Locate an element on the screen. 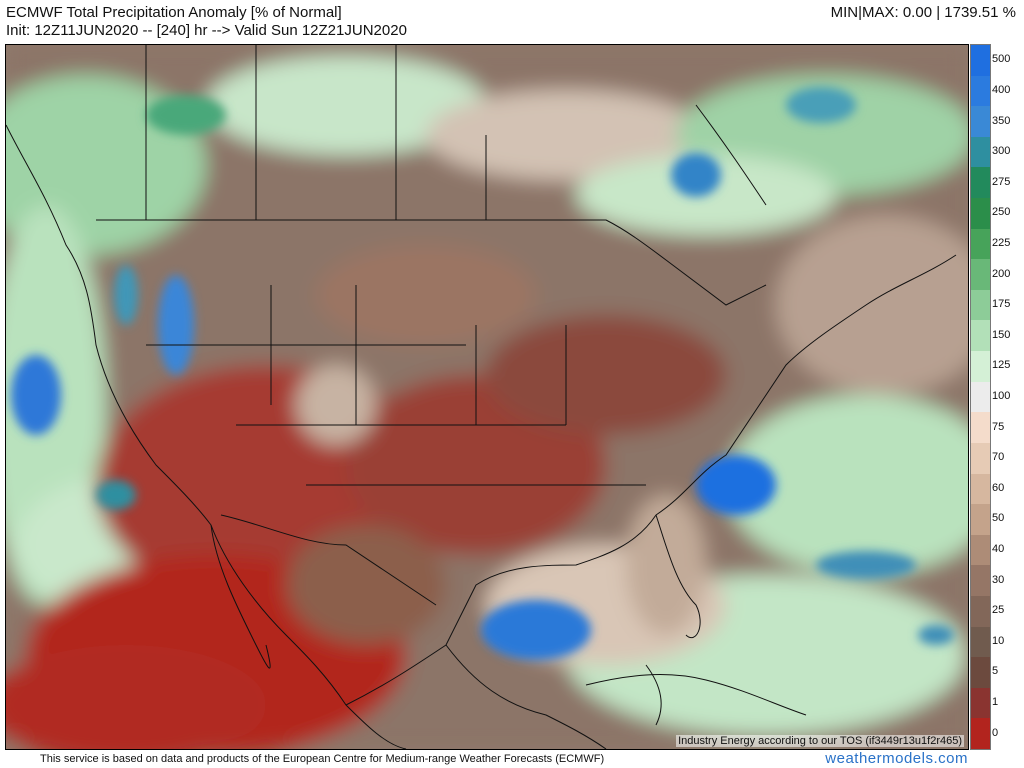  color-scale-label: 25 is located at coordinates (998, 610).